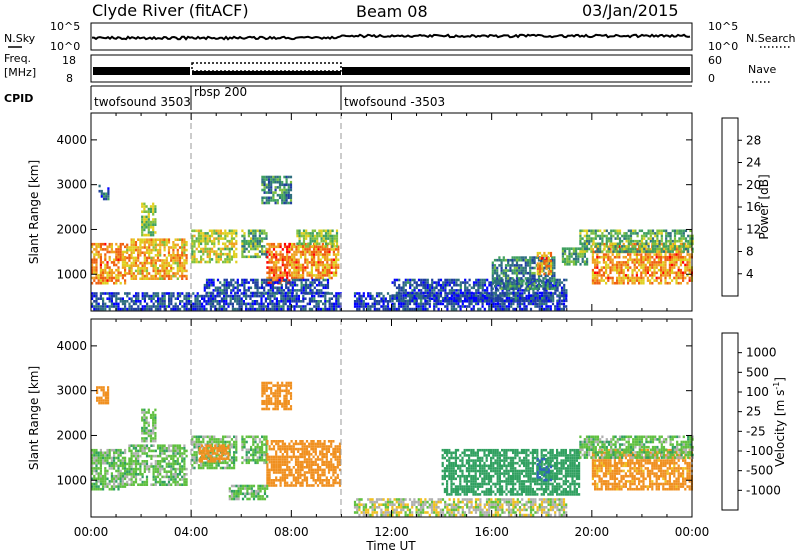  Describe the element at coordinates (723, 26) in the screenshot. I see `nsearch-tick-top: 10^5` at that location.